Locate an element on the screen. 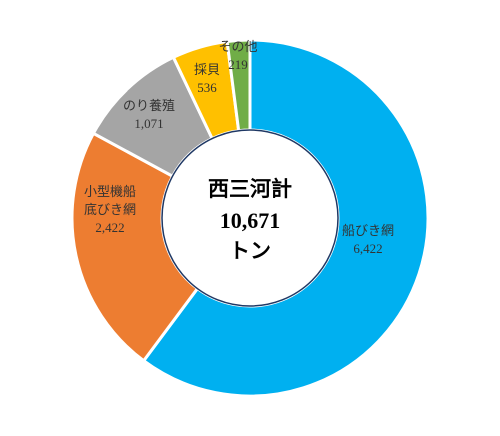  center-unit: トン is located at coordinates (250, 251).